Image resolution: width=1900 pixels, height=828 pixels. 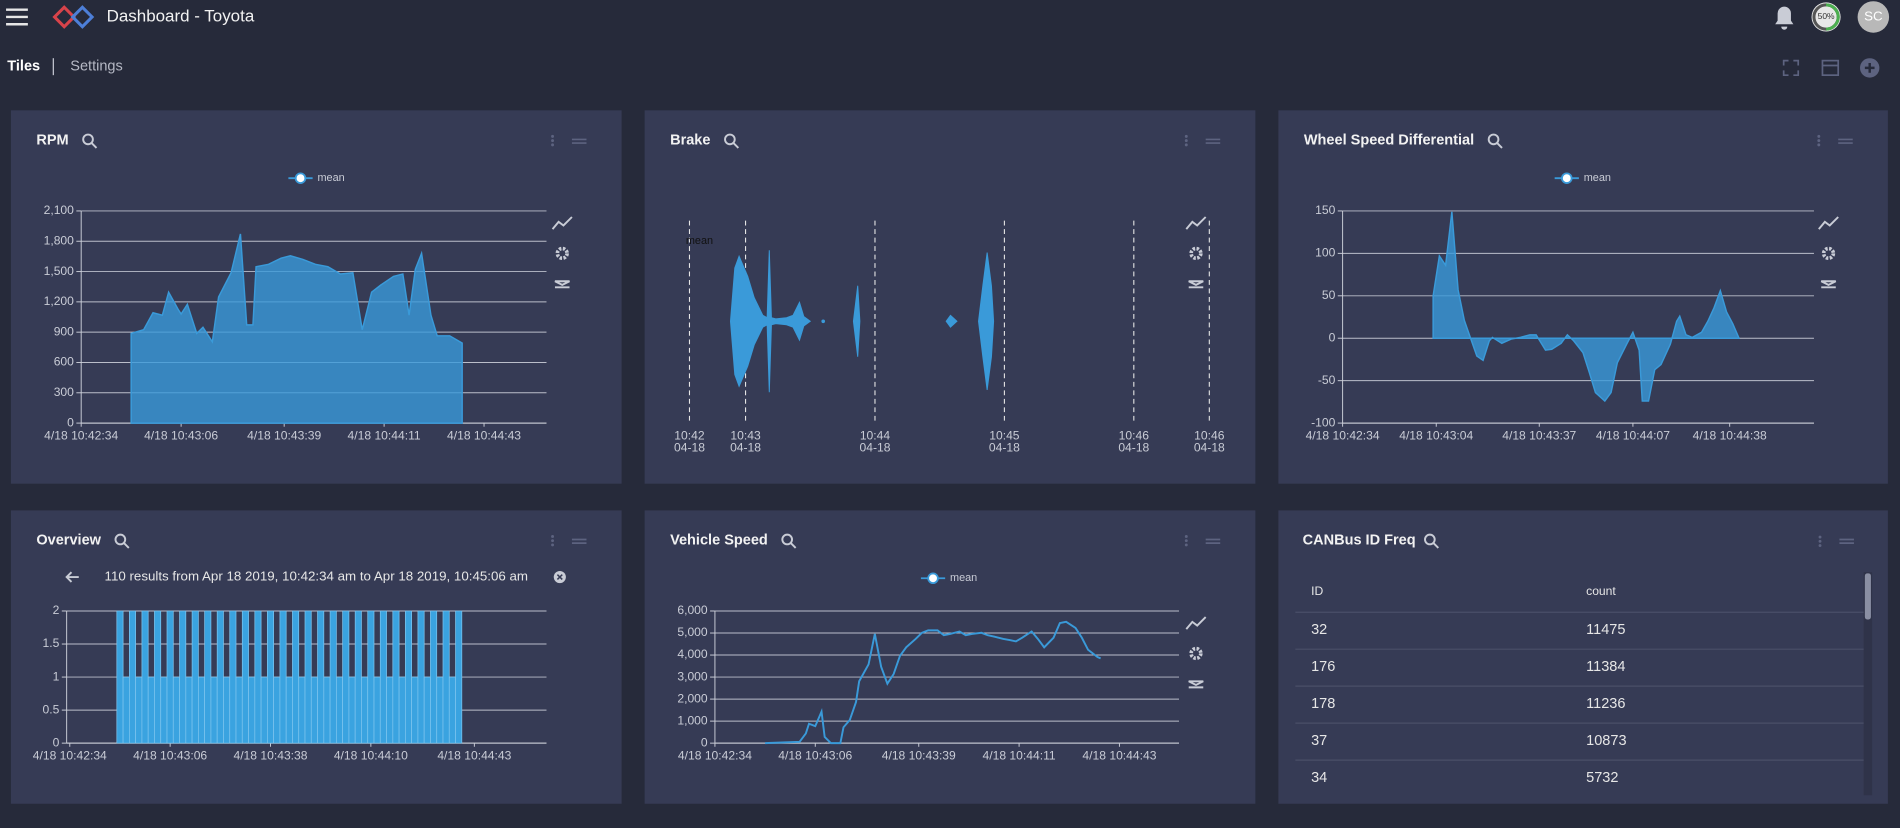 I want to click on calendar-body, so click(x=1830, y=68).